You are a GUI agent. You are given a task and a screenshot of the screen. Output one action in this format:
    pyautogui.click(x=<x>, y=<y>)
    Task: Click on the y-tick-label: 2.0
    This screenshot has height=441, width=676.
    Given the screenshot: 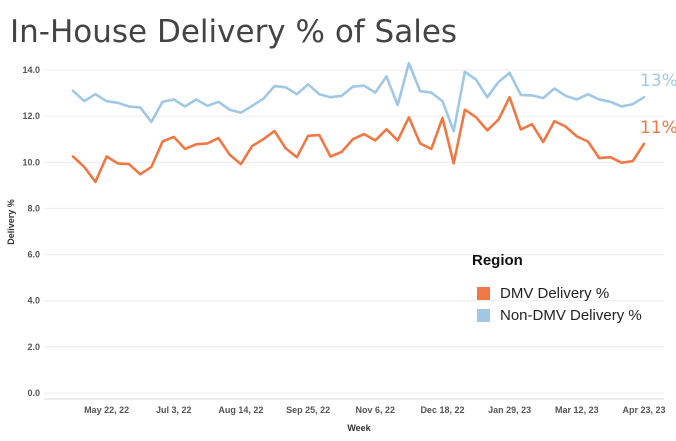 What is the action you would take?
    pyautogui.click(x=33, y=347)
    